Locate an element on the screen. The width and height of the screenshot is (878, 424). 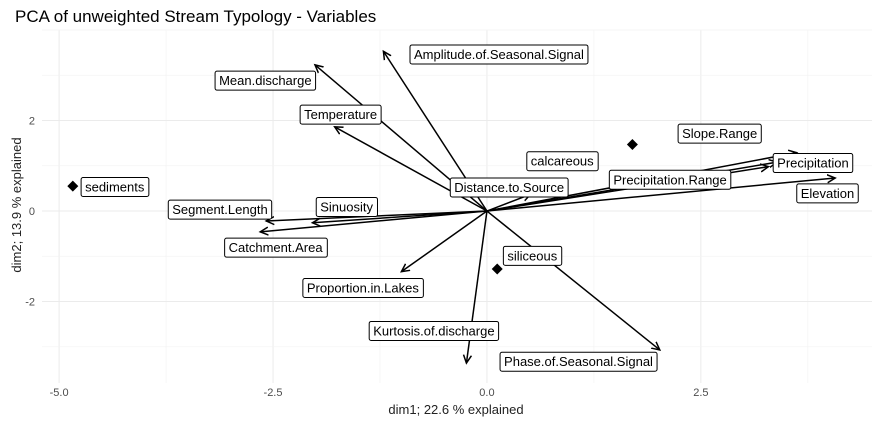
label: Catchment.Area is located at coordinates (276, 247).